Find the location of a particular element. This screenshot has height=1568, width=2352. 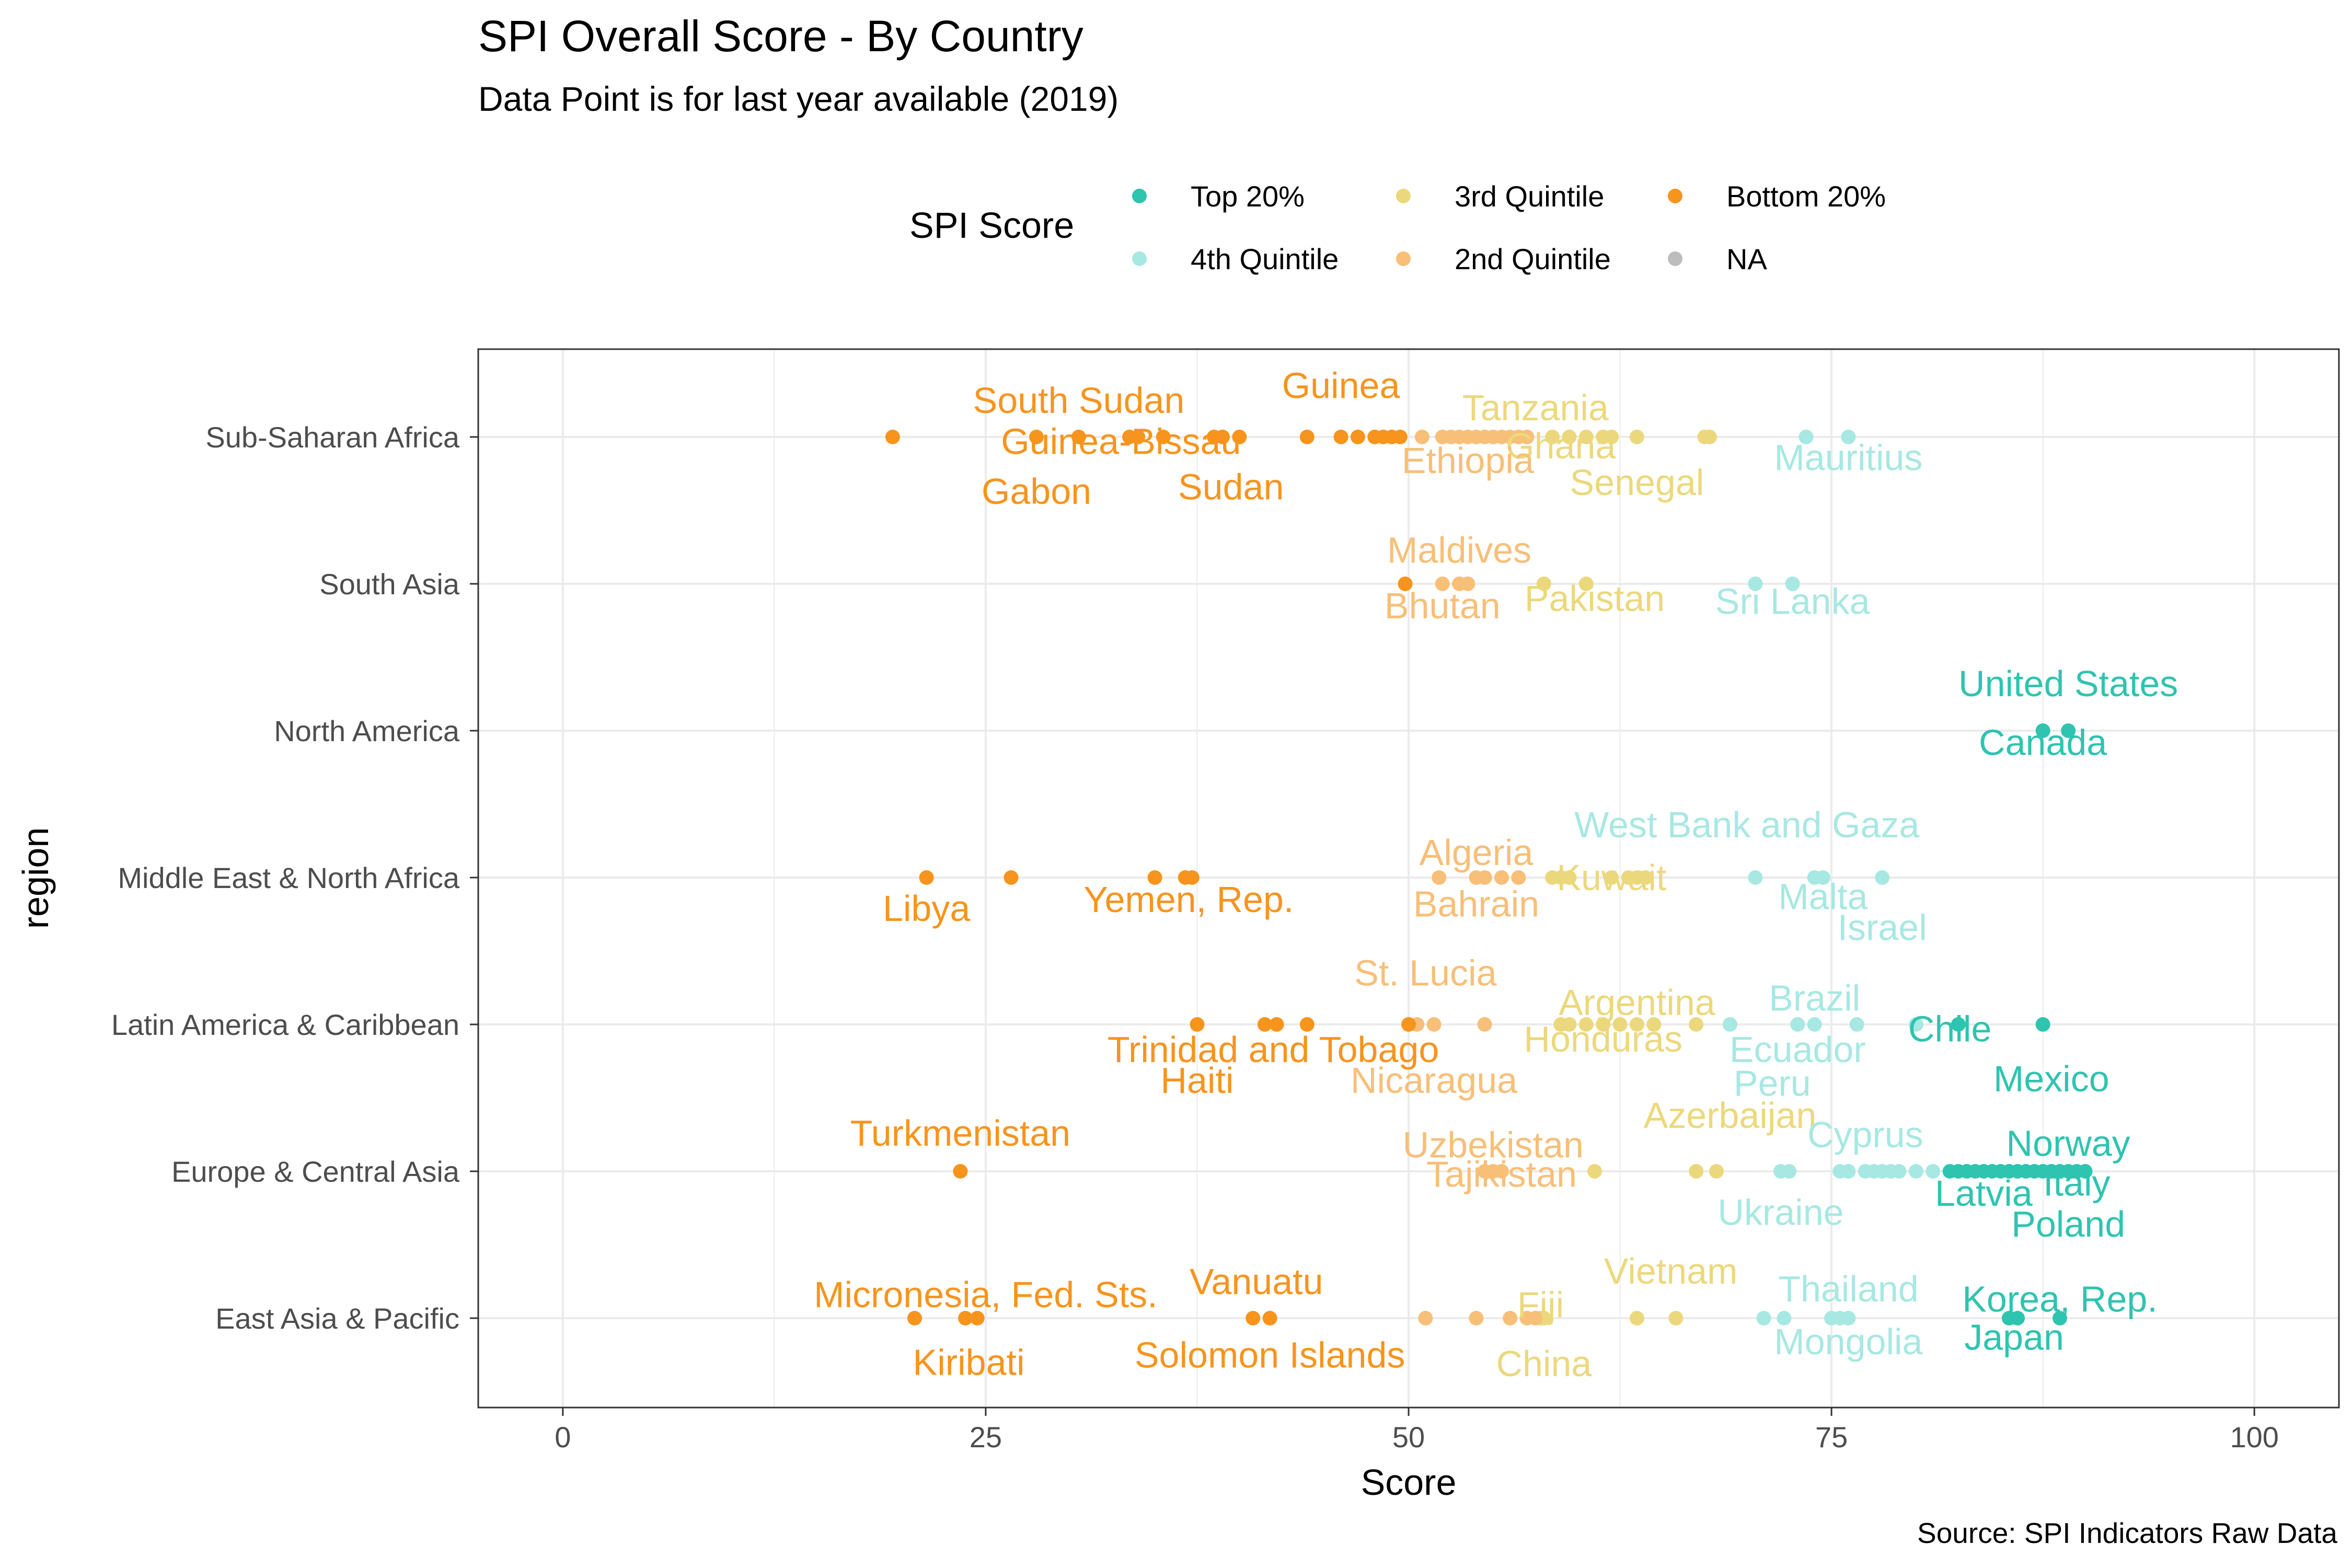

label-china: China is located at coordinates (1544, 1363).